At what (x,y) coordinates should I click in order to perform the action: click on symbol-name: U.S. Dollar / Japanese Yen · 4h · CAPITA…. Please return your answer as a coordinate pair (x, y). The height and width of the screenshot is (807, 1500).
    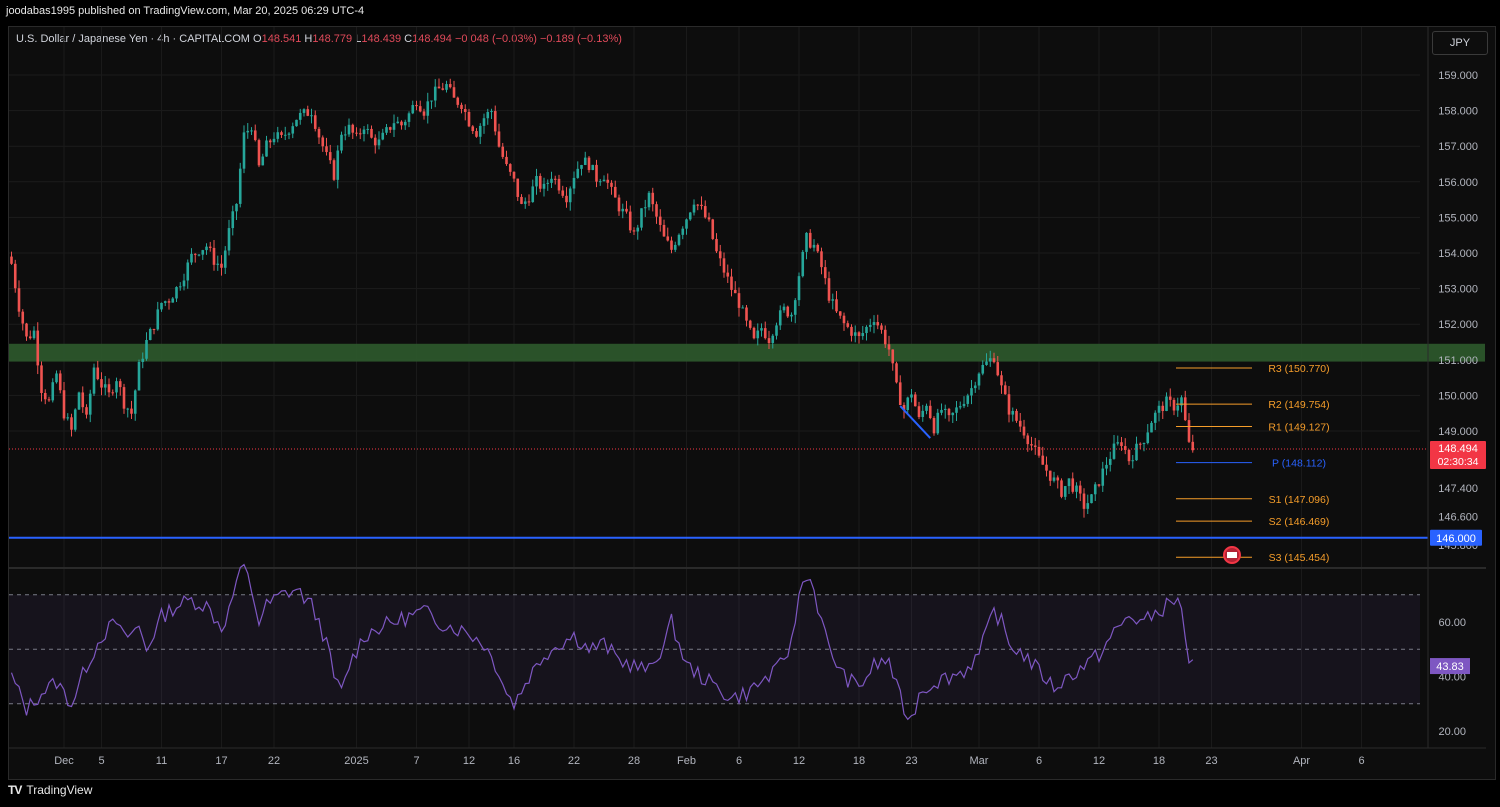
    Looking at the image, I should click on (133, 39).